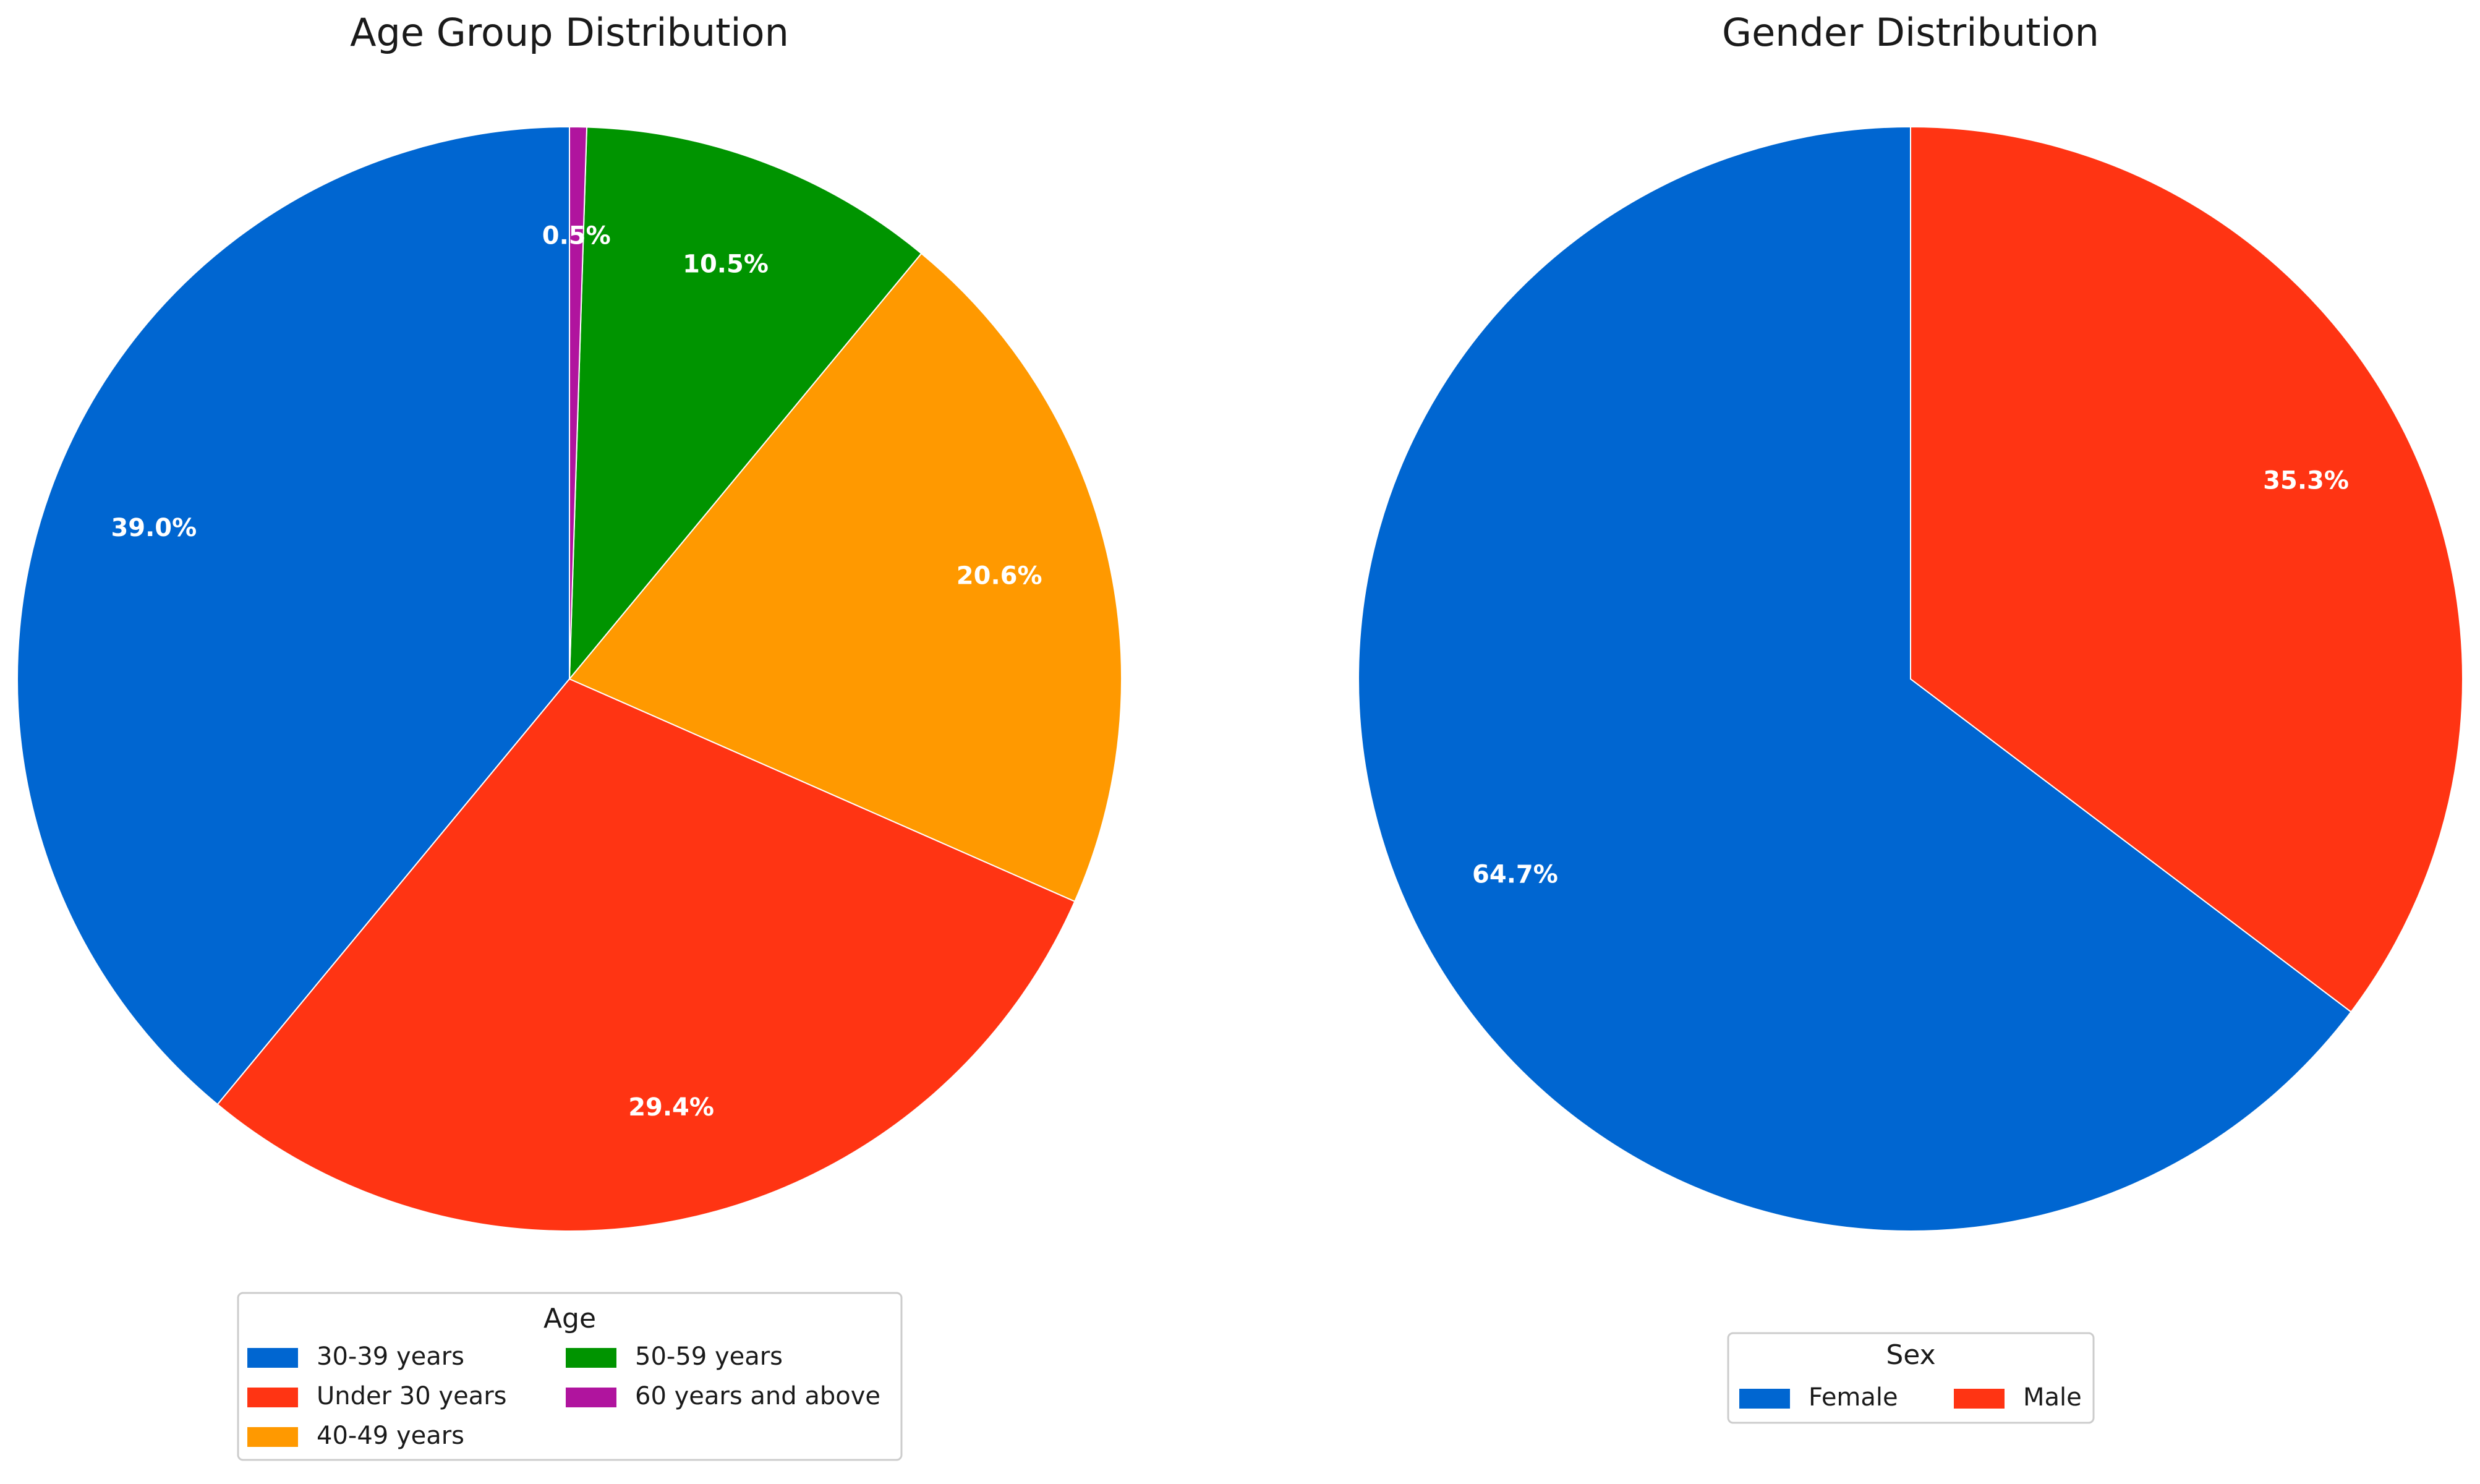  What do you see at coordinates (154, 528) in the screenshot?
I see `age-slice-value-label: 39.0%` at bounding box center [154, 528].